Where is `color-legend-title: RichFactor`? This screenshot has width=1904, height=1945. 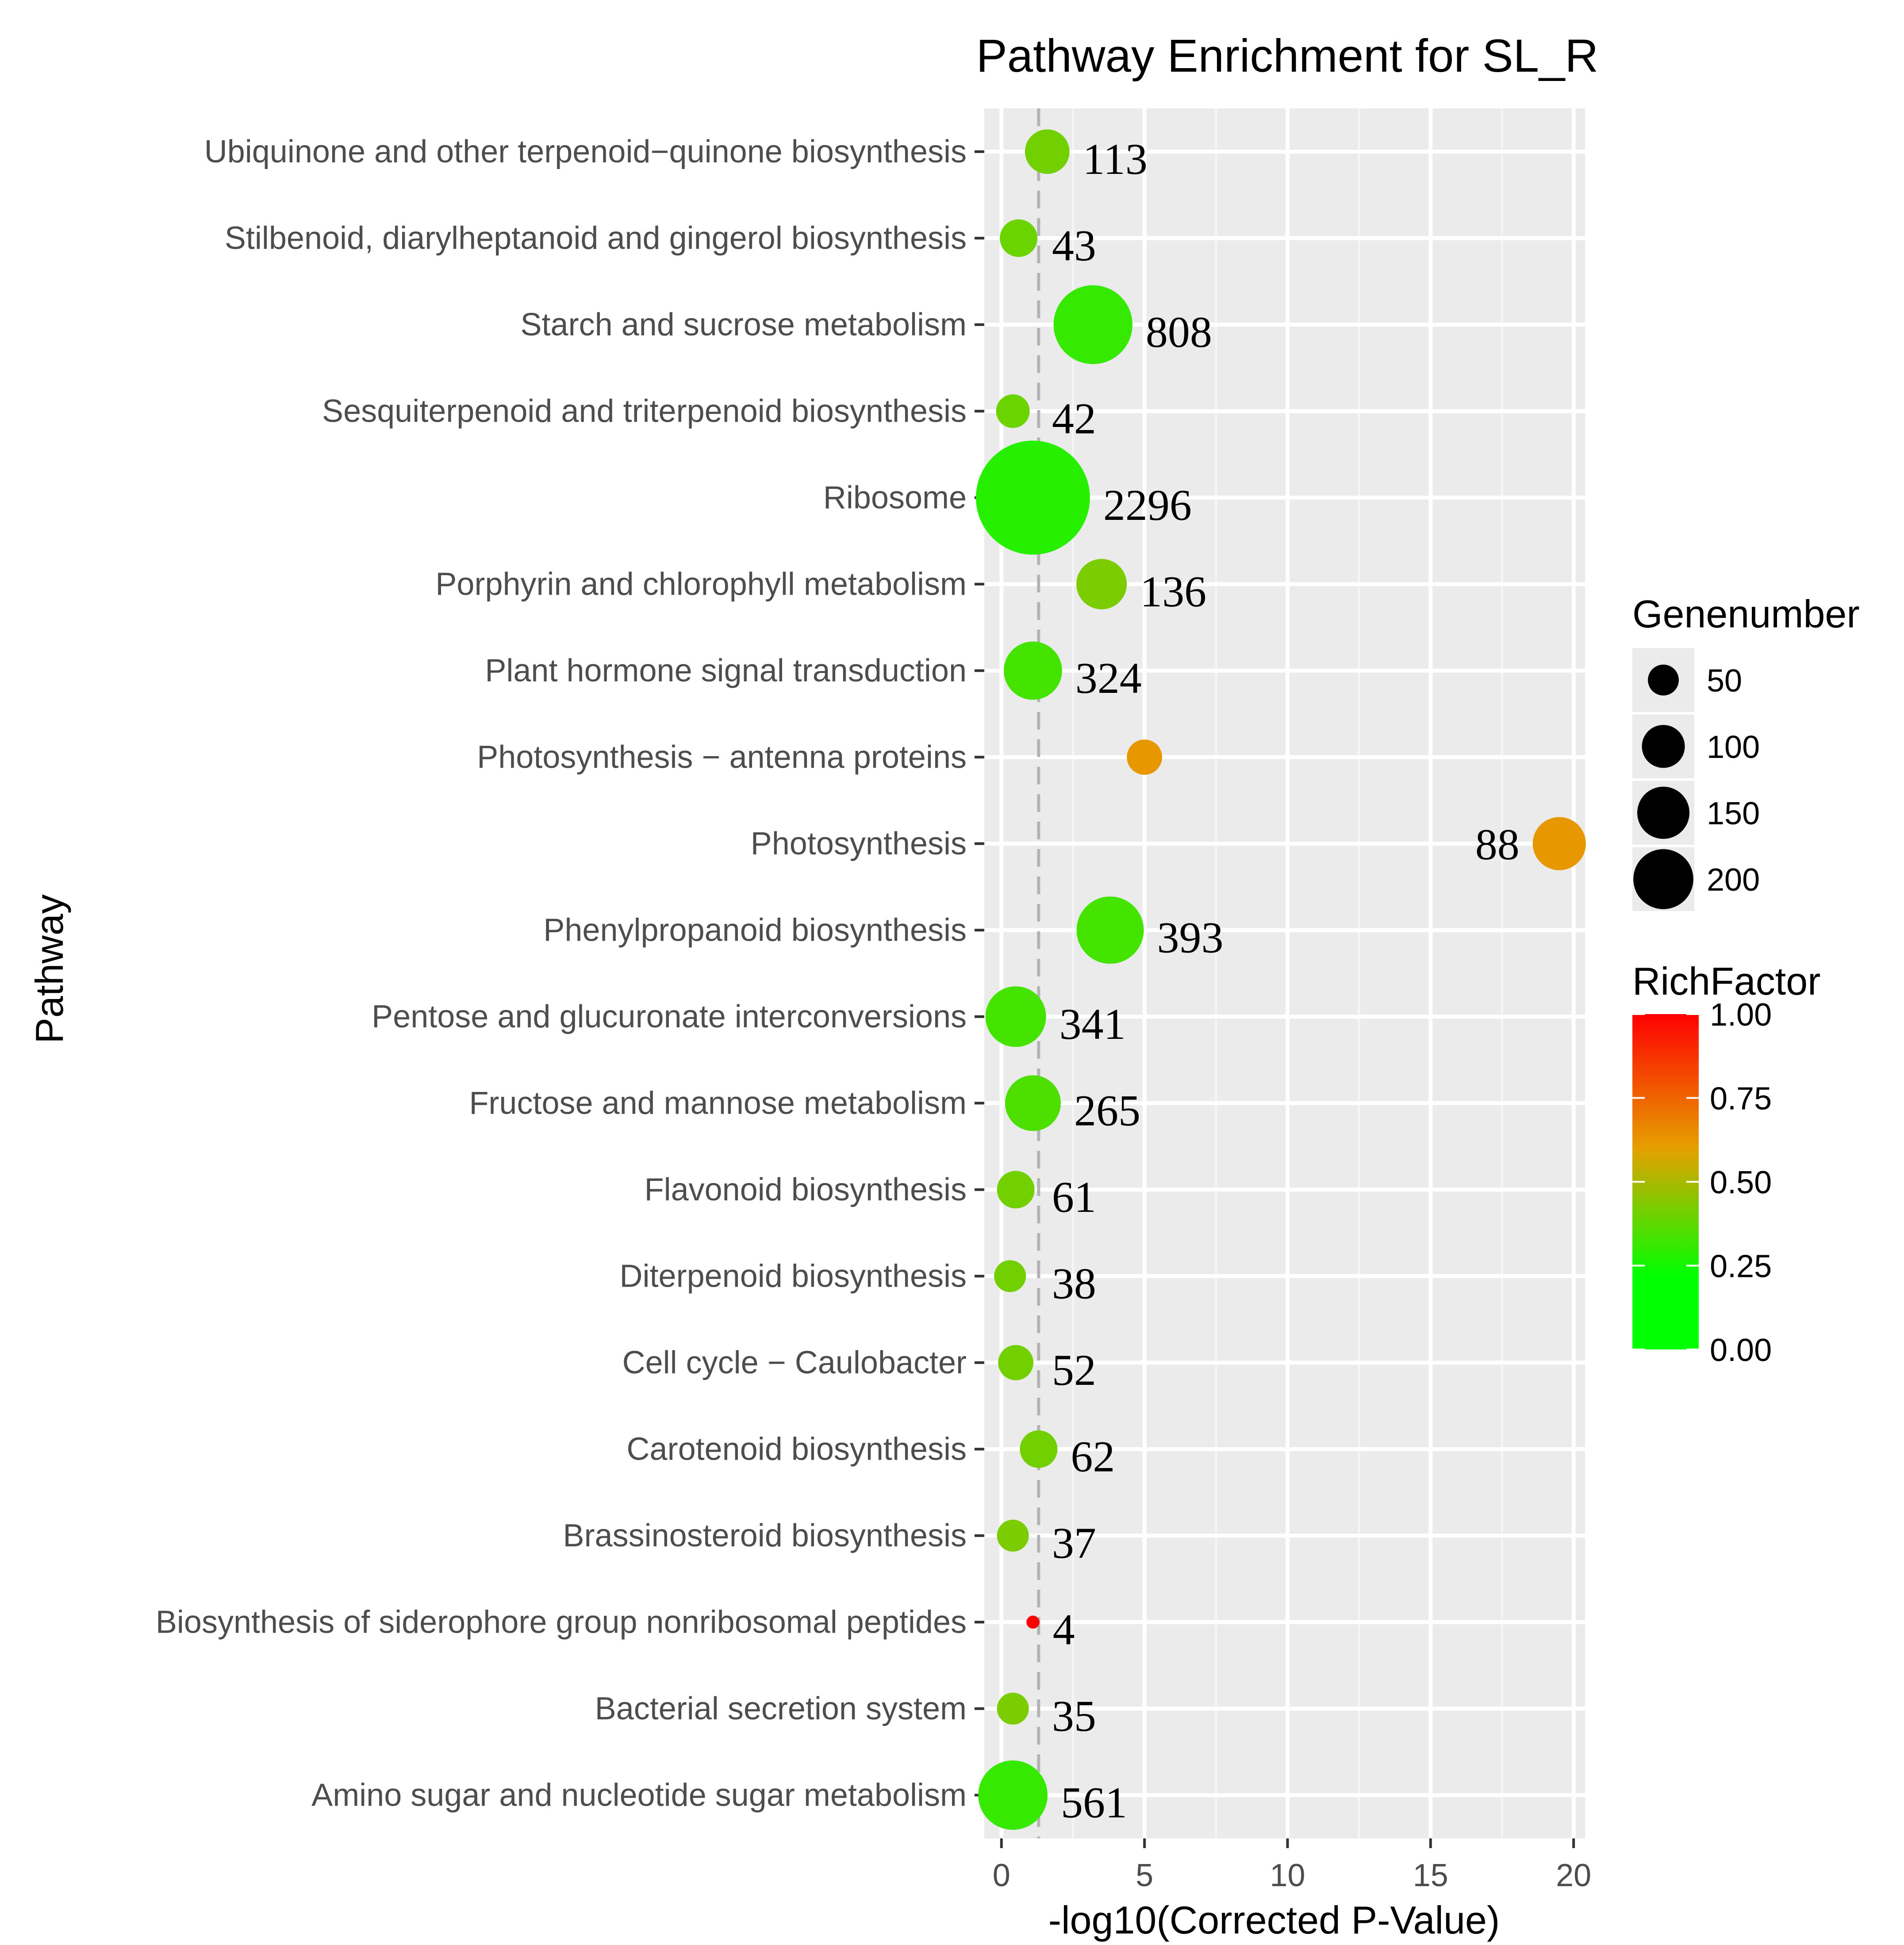
color-legend-title: RichFactor is located at coordinates (1726, 981).